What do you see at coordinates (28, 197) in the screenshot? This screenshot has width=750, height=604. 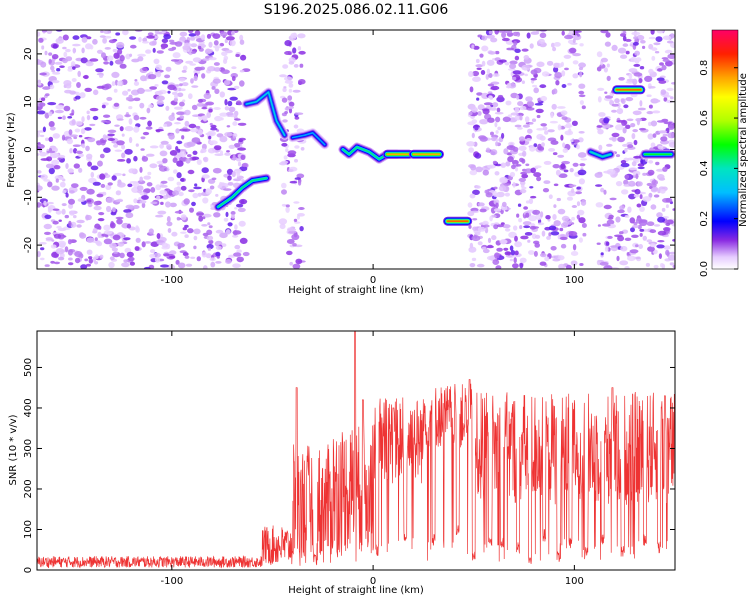 I see `y-tick-label: -10` at bounding box center [28, 197].